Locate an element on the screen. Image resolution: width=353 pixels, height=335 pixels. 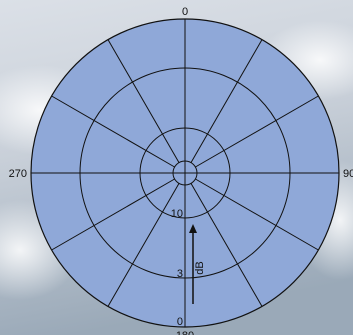
radial-tick-label-3: 3 is located at coordinates (180, 274).